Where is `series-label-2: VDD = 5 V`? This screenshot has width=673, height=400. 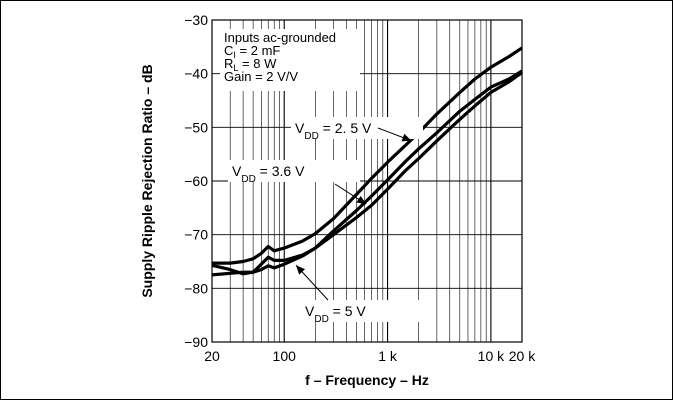
series-label-2: VDD = 5 V is located at coordinates (335, 314).